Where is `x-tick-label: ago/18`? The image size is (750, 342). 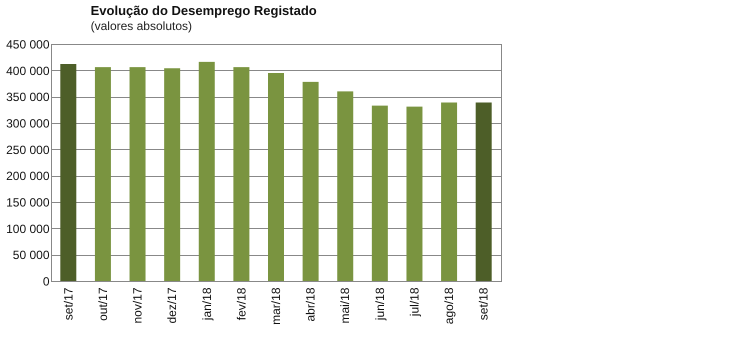 x-tick-label: ago/18 is located at coordinates (449, 305).